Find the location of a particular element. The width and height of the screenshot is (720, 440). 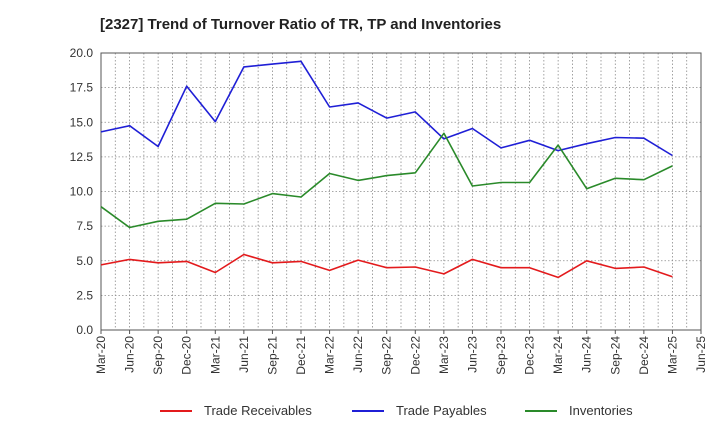

y-tick-label: 5.0 is located at coordinates (84, 261).